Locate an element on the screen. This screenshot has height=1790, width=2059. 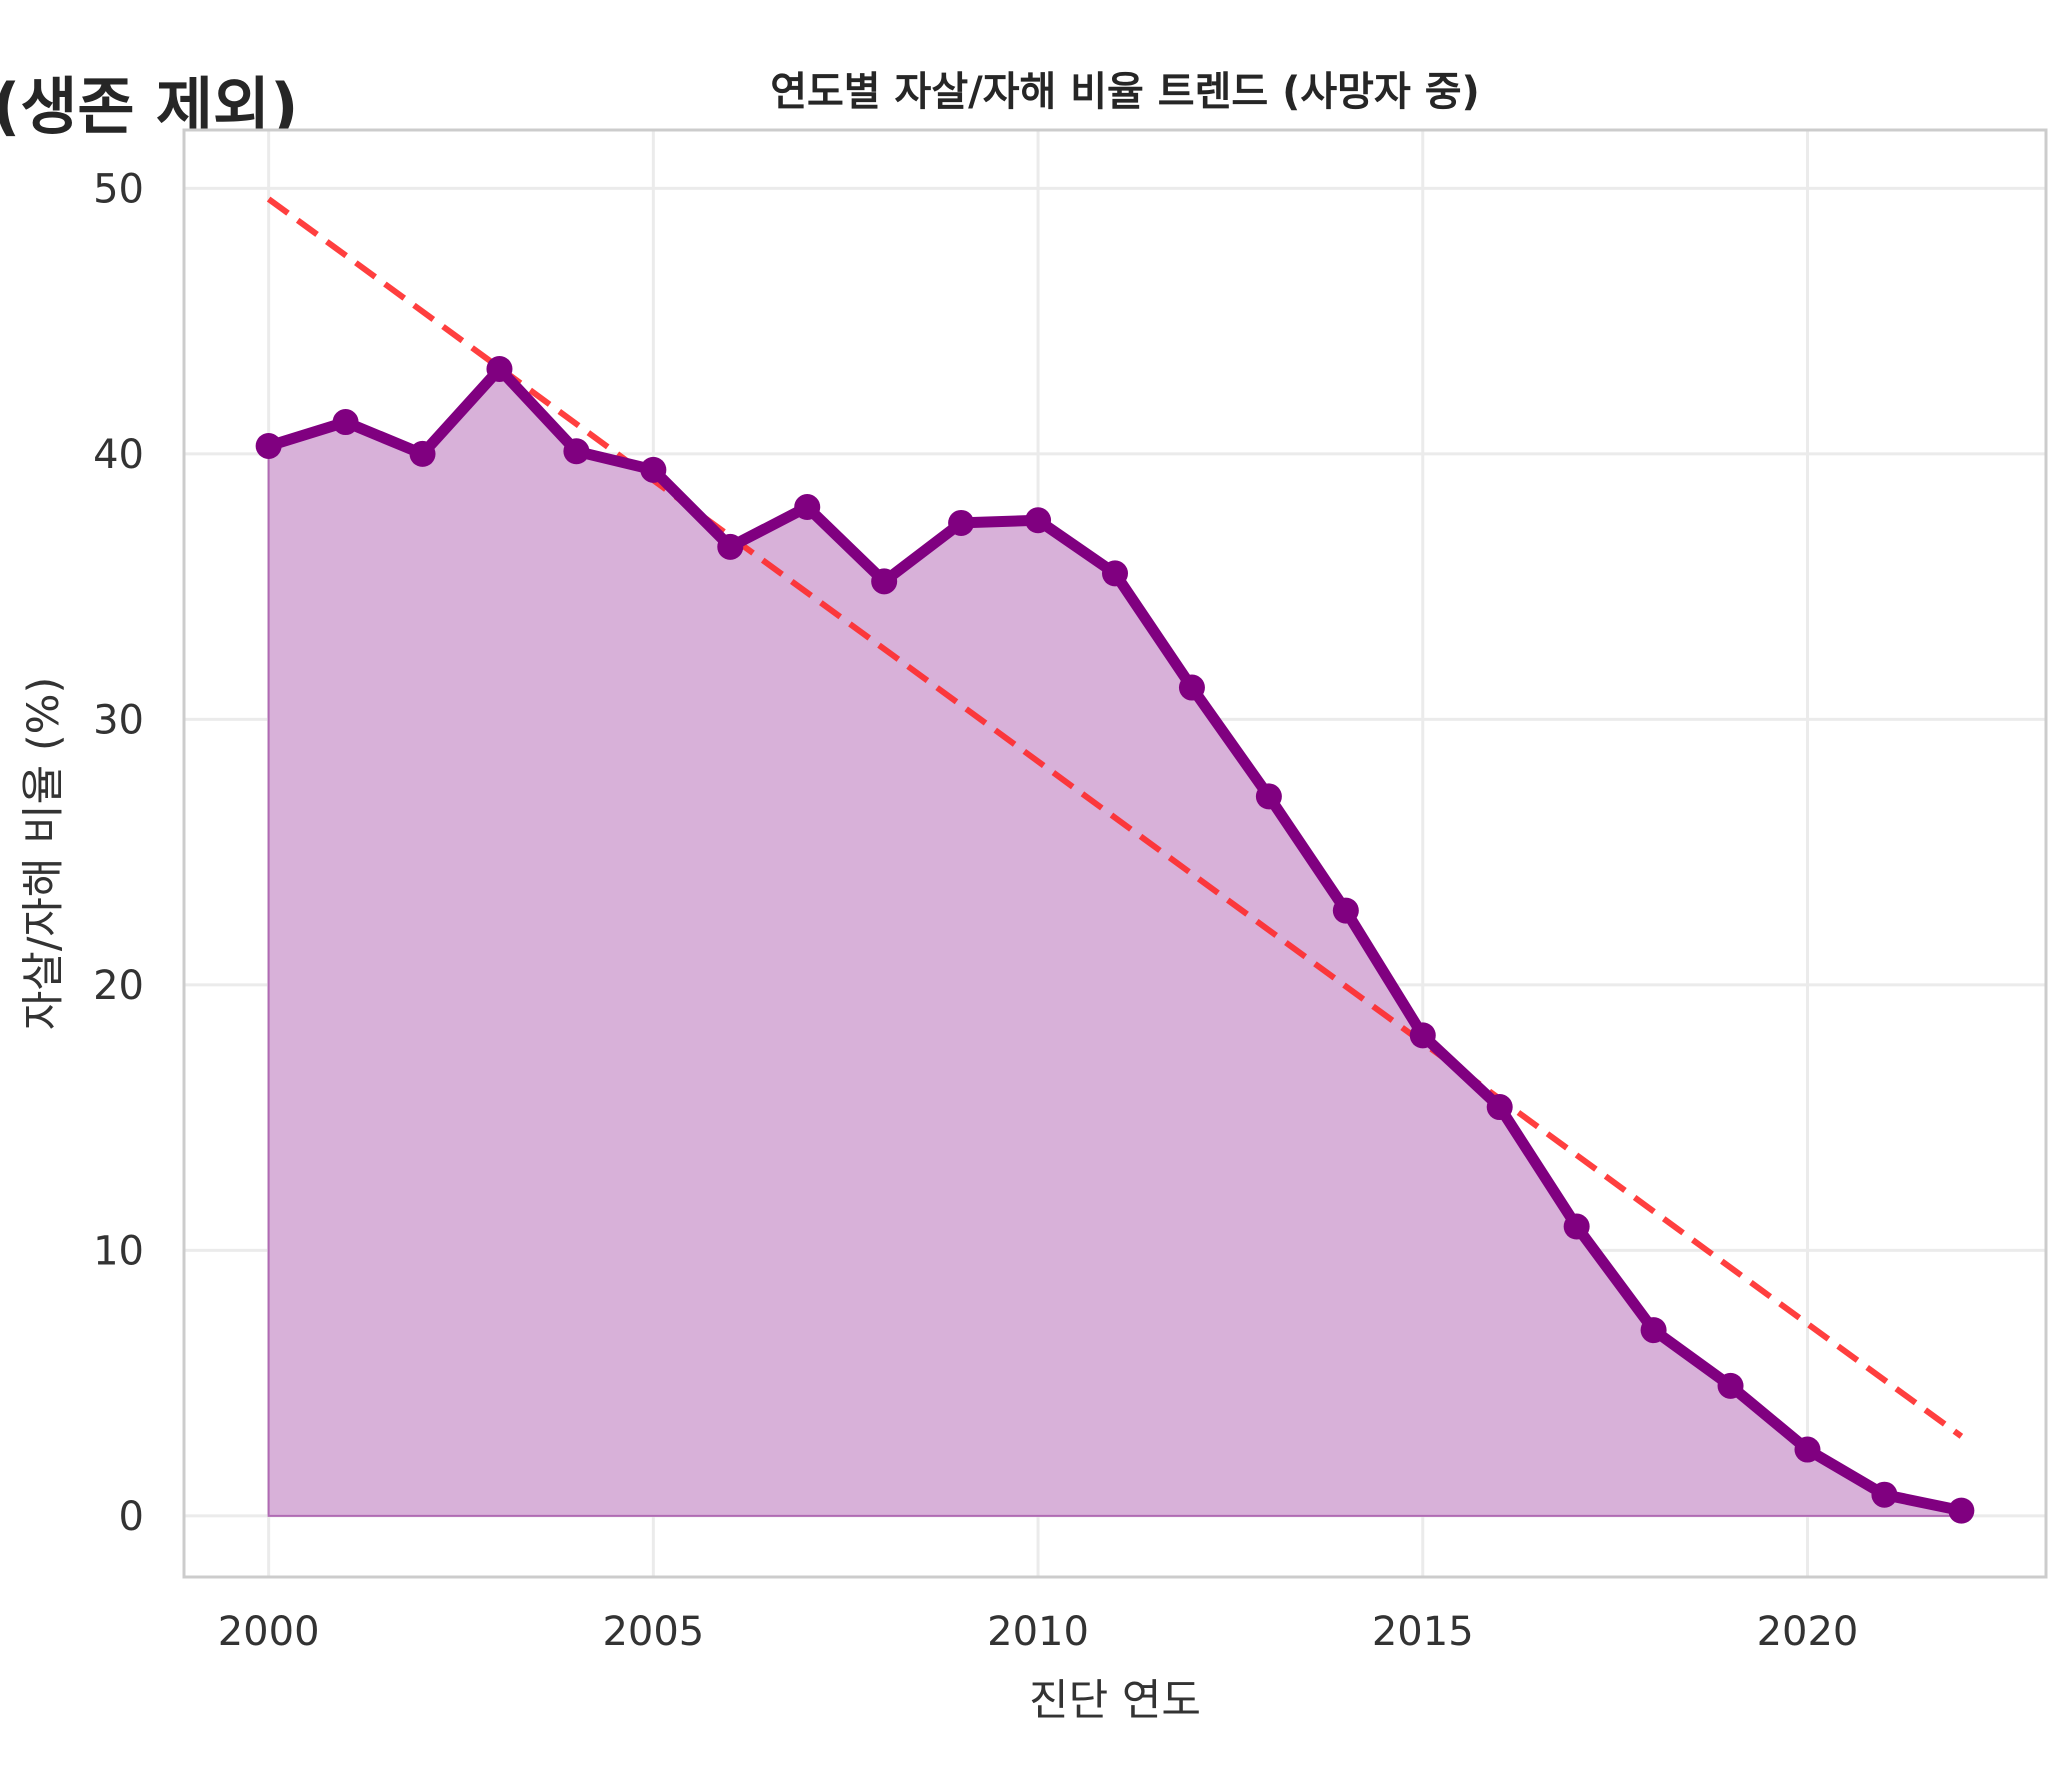
x-tick-label: 2010 is located at coordinates (1038, 1632).